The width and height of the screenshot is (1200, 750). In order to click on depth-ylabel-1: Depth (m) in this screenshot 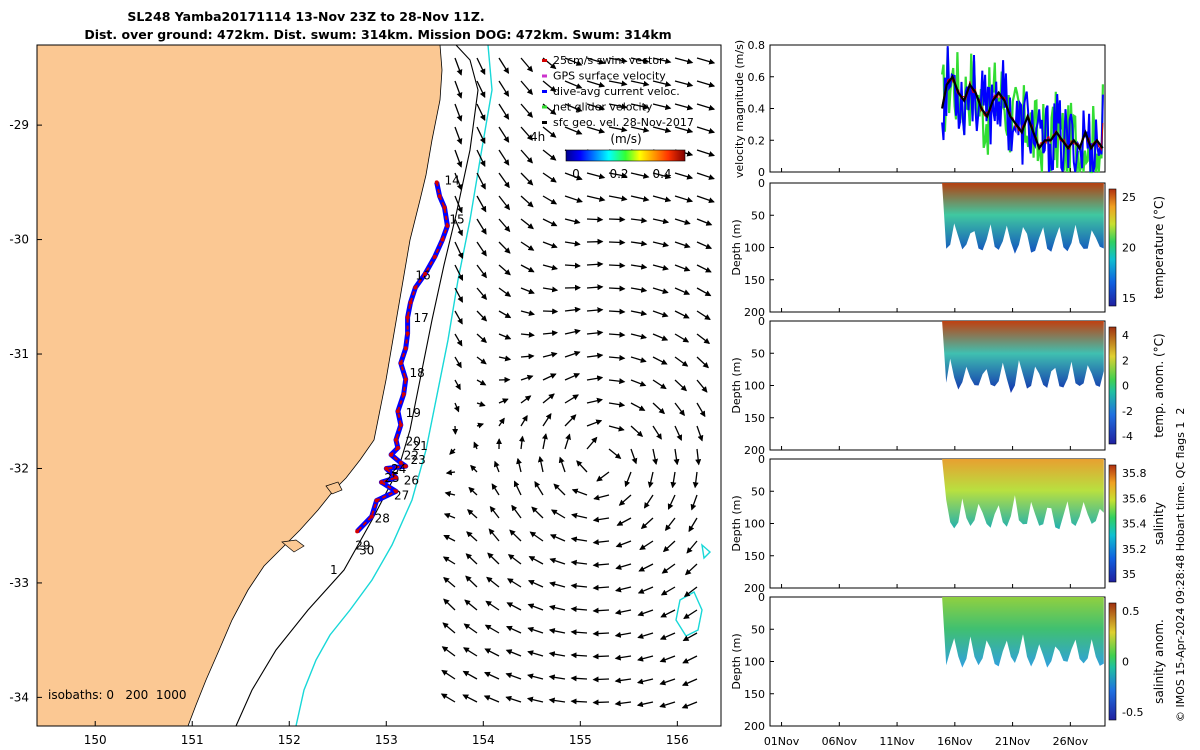, I will do `click(736, 385)`.